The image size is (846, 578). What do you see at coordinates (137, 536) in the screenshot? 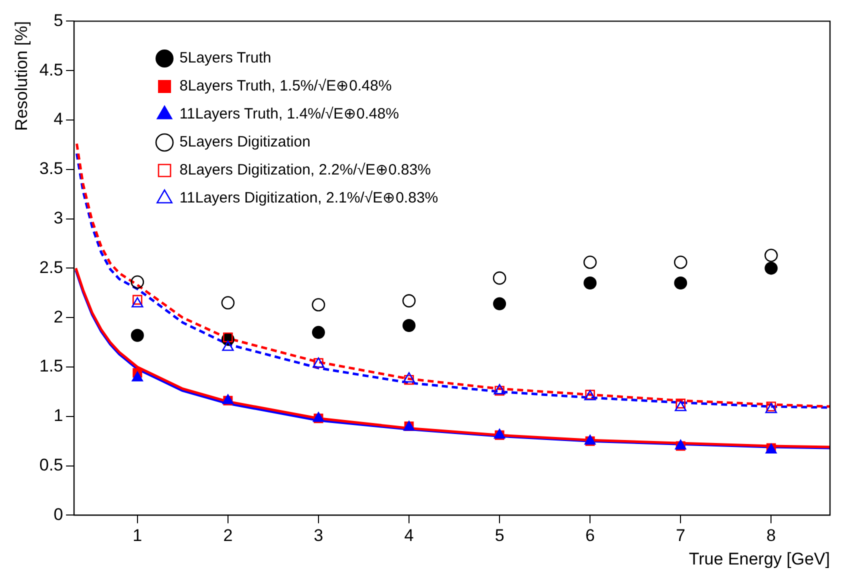
I see `x-tick-label: 1` at bounding box center [137, 536].